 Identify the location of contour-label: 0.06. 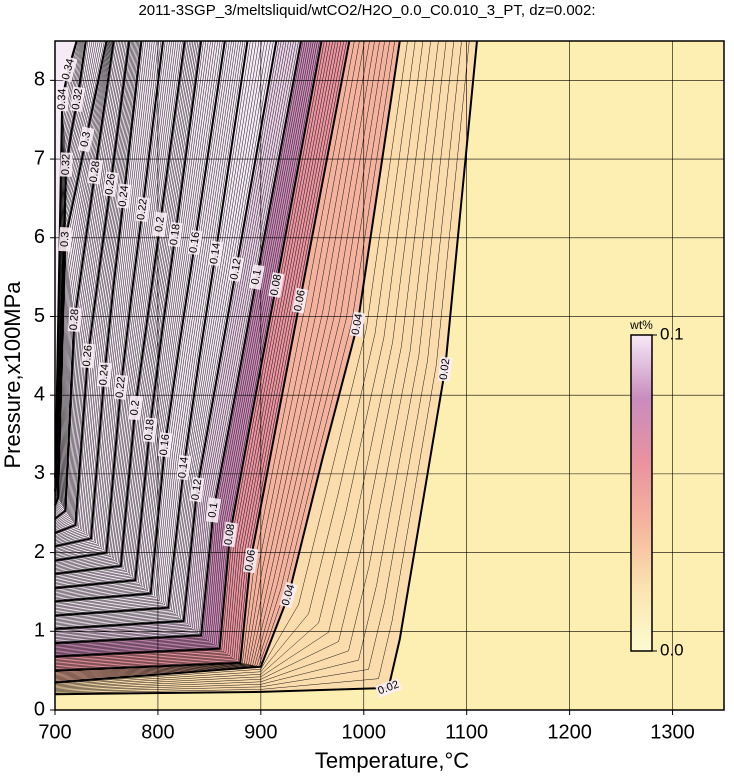
(300, 300).